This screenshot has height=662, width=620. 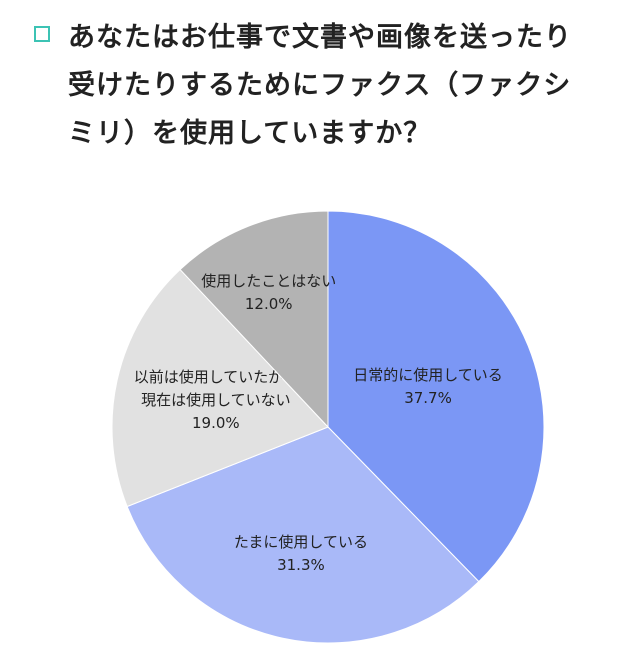 What do you see at coordinates (320, 37) in the screenshot?
I see `question-title-line: あなたはお仕事で文書や画像を送ったり` at bounding box center [320, 37].